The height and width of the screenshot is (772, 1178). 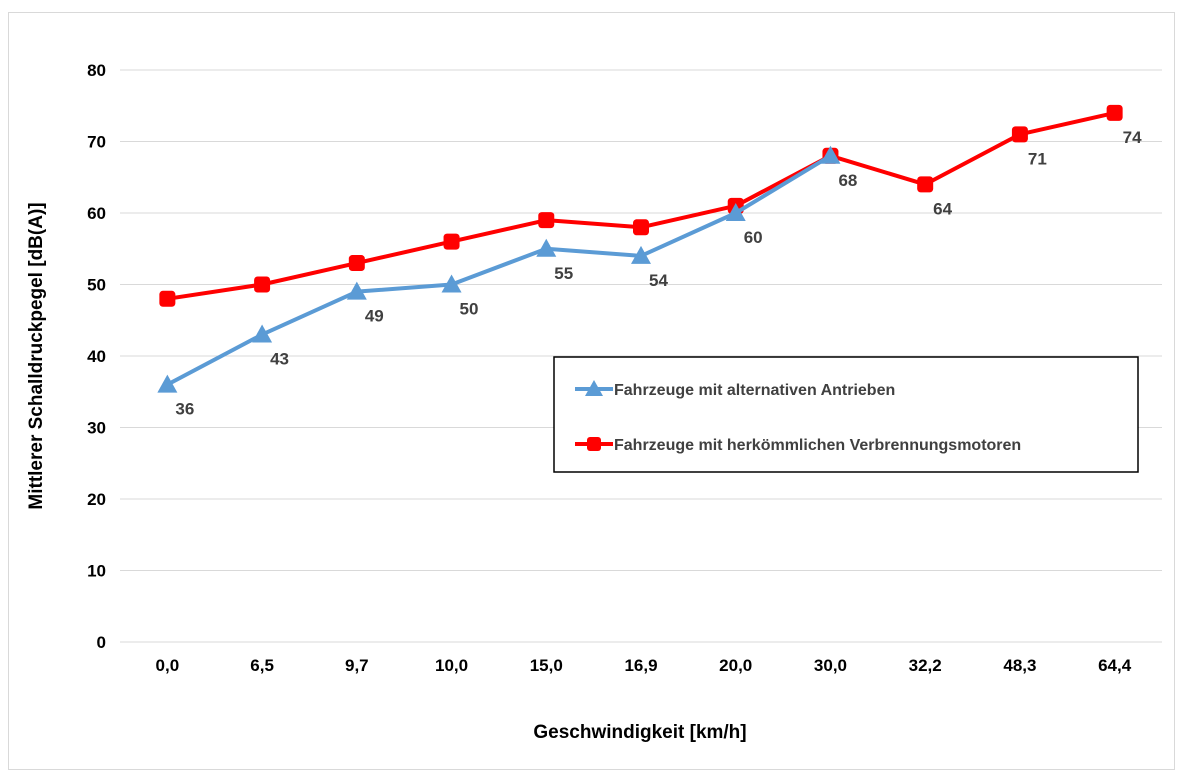 What do you see at coordinates (96, 499) in the screenshot?
I see `y-tick-label: 20` at bounding box center [96, 499].